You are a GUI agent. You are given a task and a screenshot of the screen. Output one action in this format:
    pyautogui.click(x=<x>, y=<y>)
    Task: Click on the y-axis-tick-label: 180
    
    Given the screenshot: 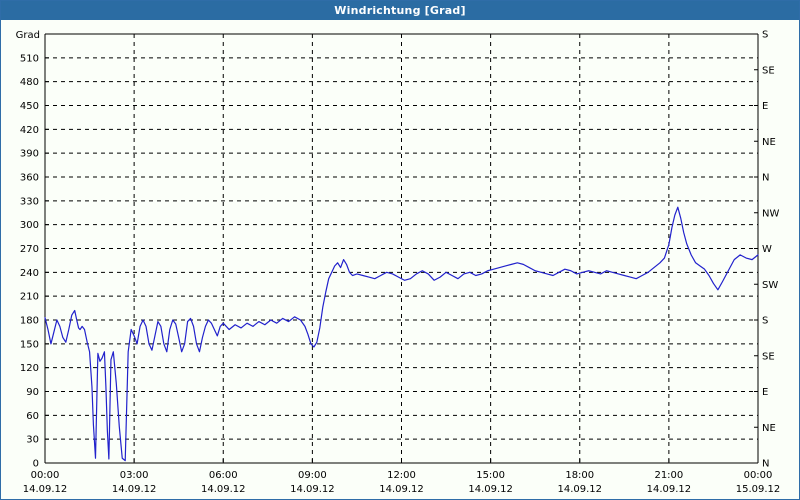 What is the action you would take?
    pyautogui.click(x=29, y=321)
    